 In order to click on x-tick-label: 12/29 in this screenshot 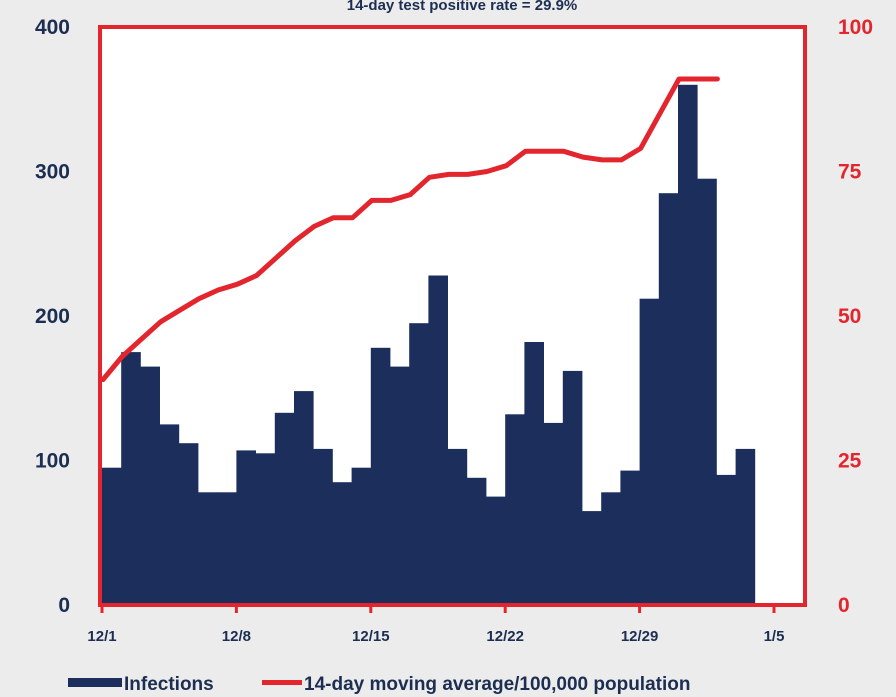, I will do `click(640, 636)`.